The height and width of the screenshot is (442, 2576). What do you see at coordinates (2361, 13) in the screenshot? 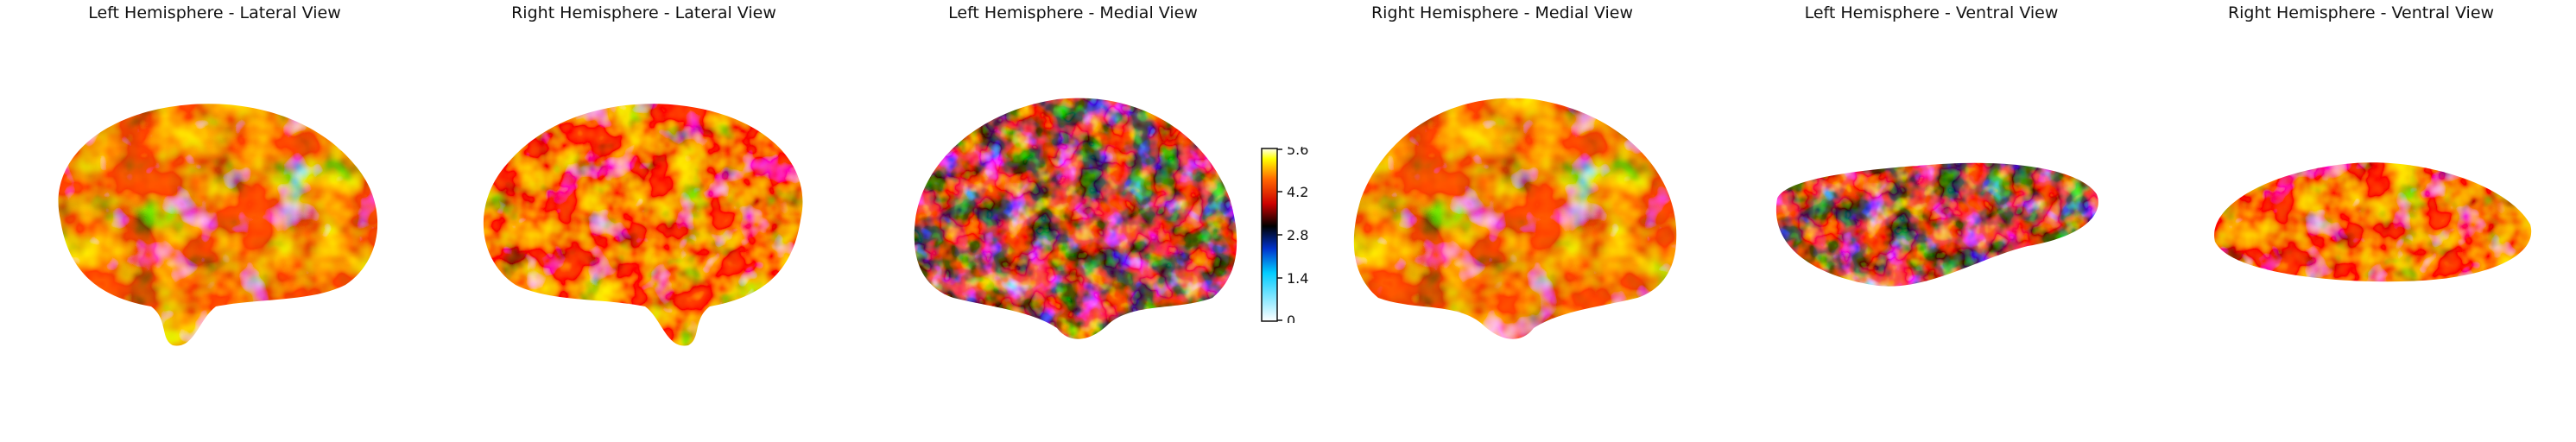
I see `panel-title: Right Hemisphere - Ventral View` at bounding box center [2361, 13].